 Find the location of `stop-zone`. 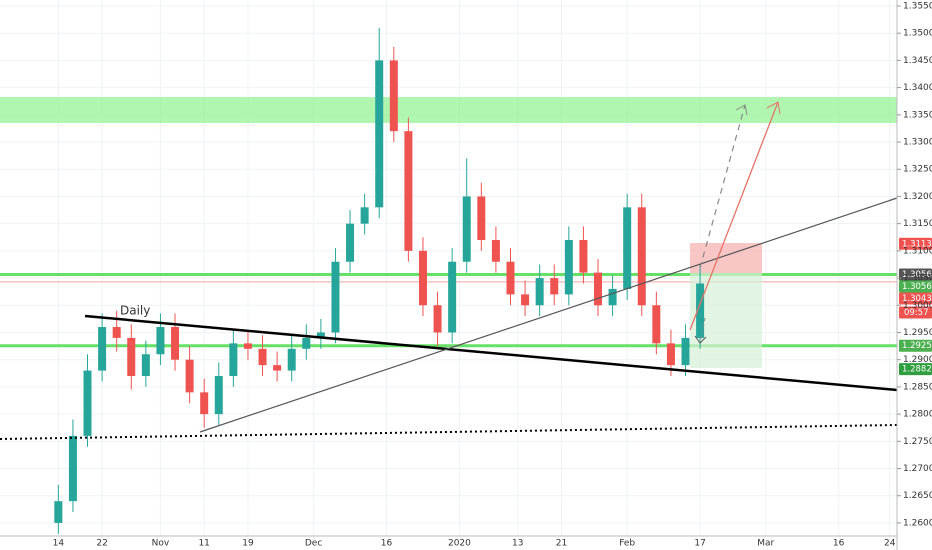

stop-zone is located at coordinates (726, 258).